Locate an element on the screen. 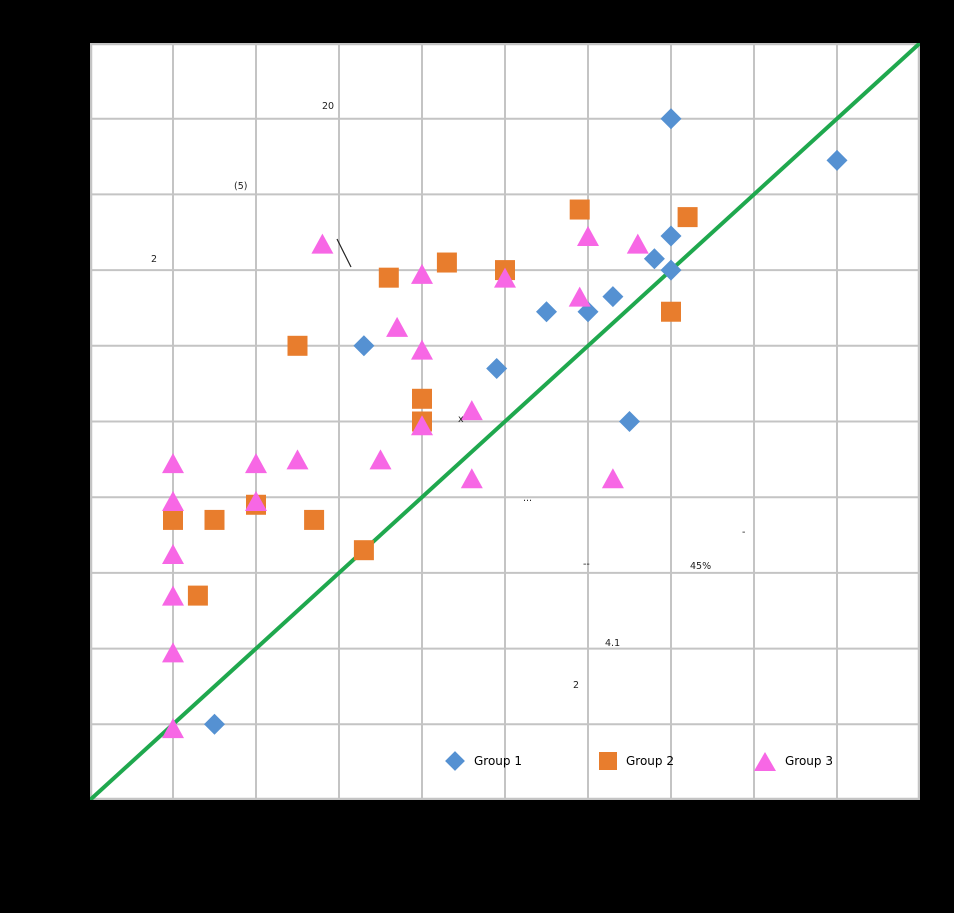  annotation-text: -- is located at coordinates (586, 564).